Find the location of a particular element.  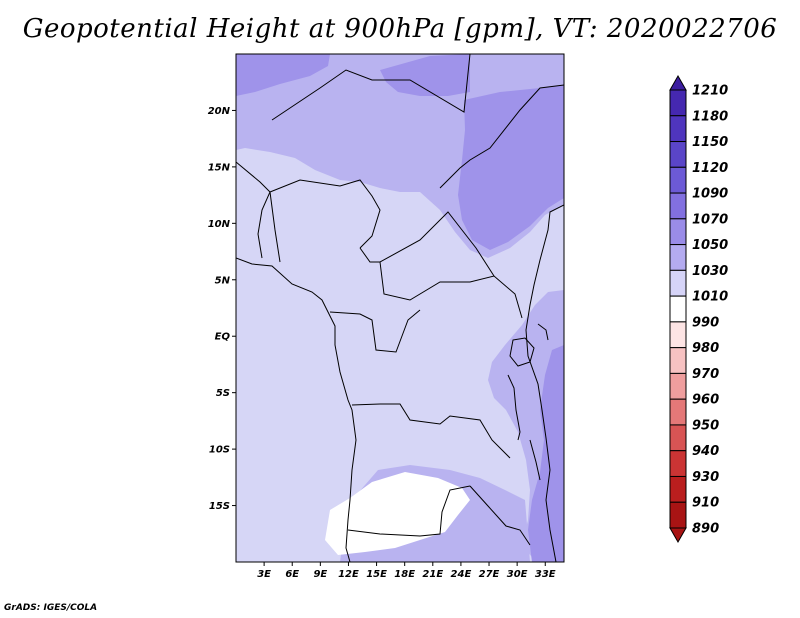

colorbar-label: 990 is located at coordinates (705, 322).